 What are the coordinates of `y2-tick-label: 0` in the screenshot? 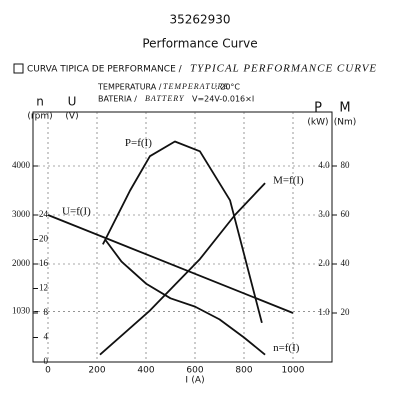 It's located at (46, 361).